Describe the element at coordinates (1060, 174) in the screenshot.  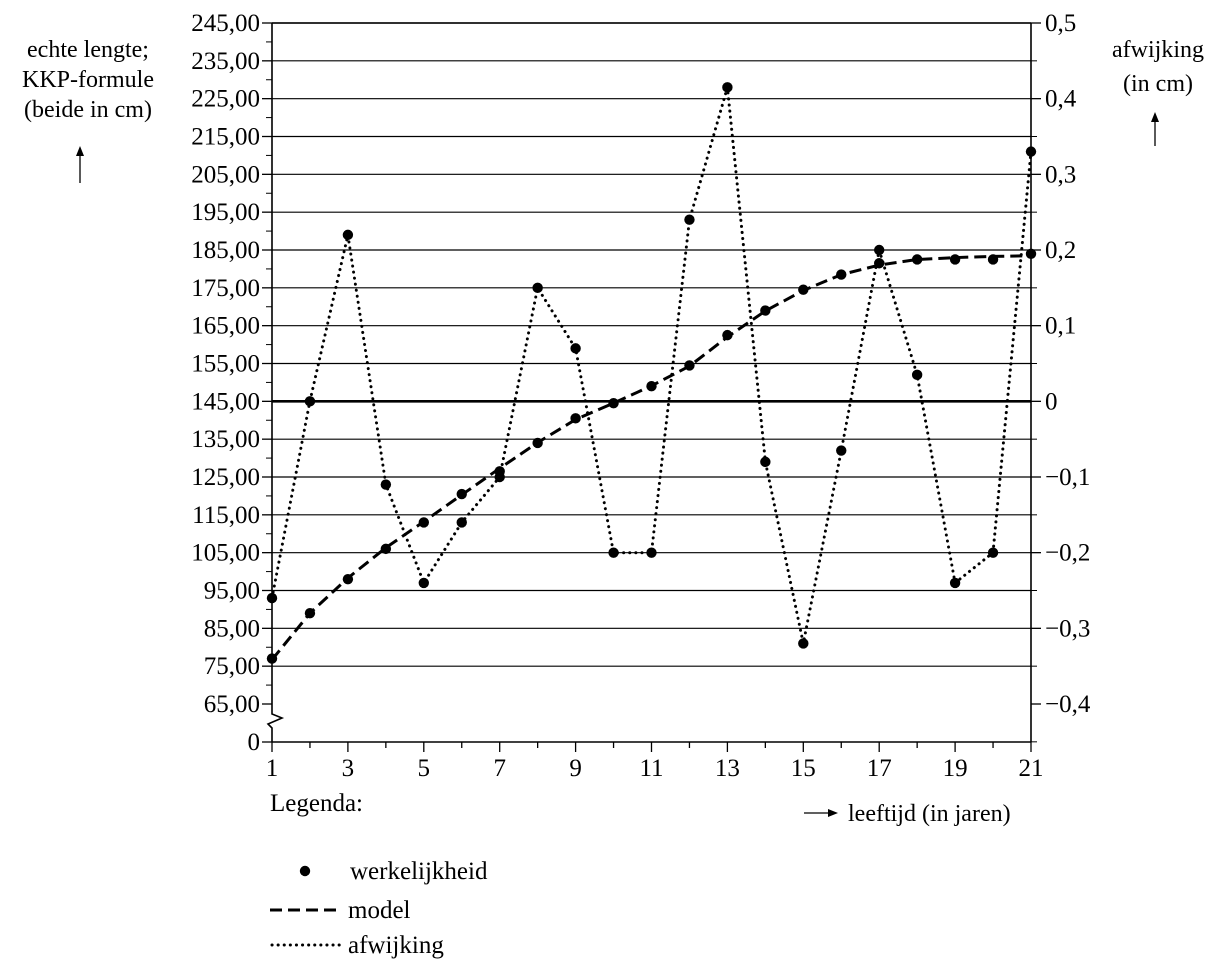
I see `right-tick-label: 0,3` at that location.